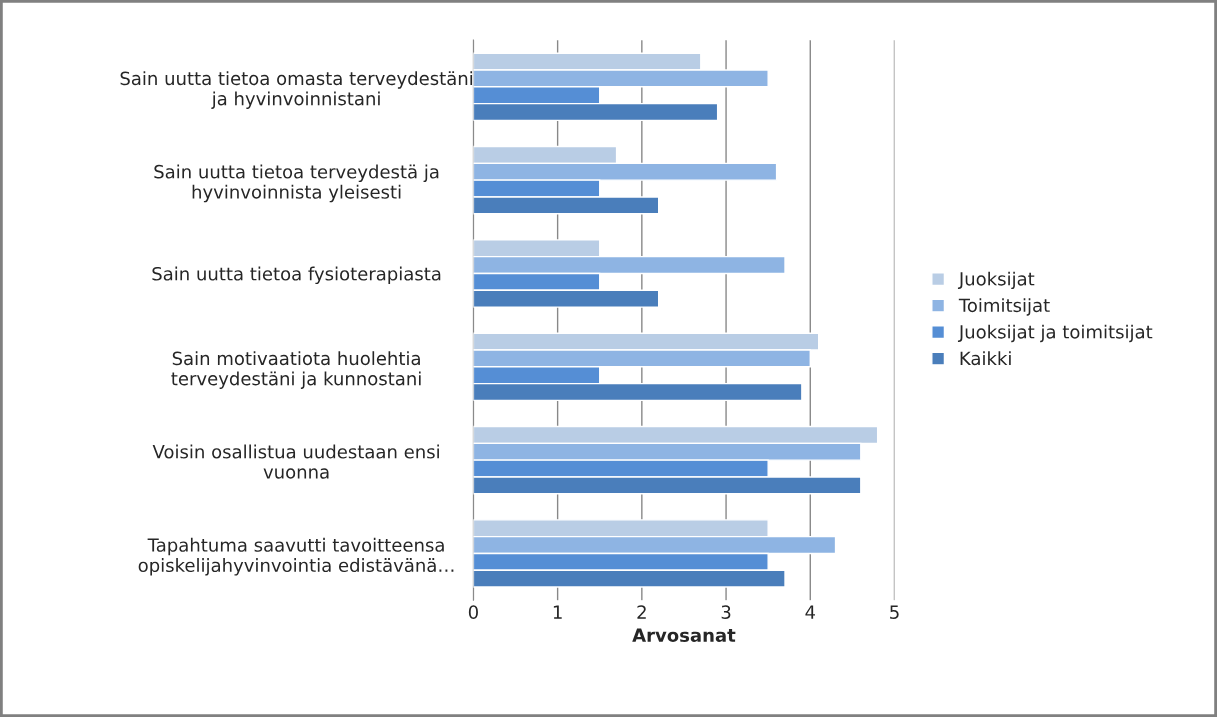 This screenshot has width=1217, height=717. I want to click on x-tick-label: 0, so click(473, 612).